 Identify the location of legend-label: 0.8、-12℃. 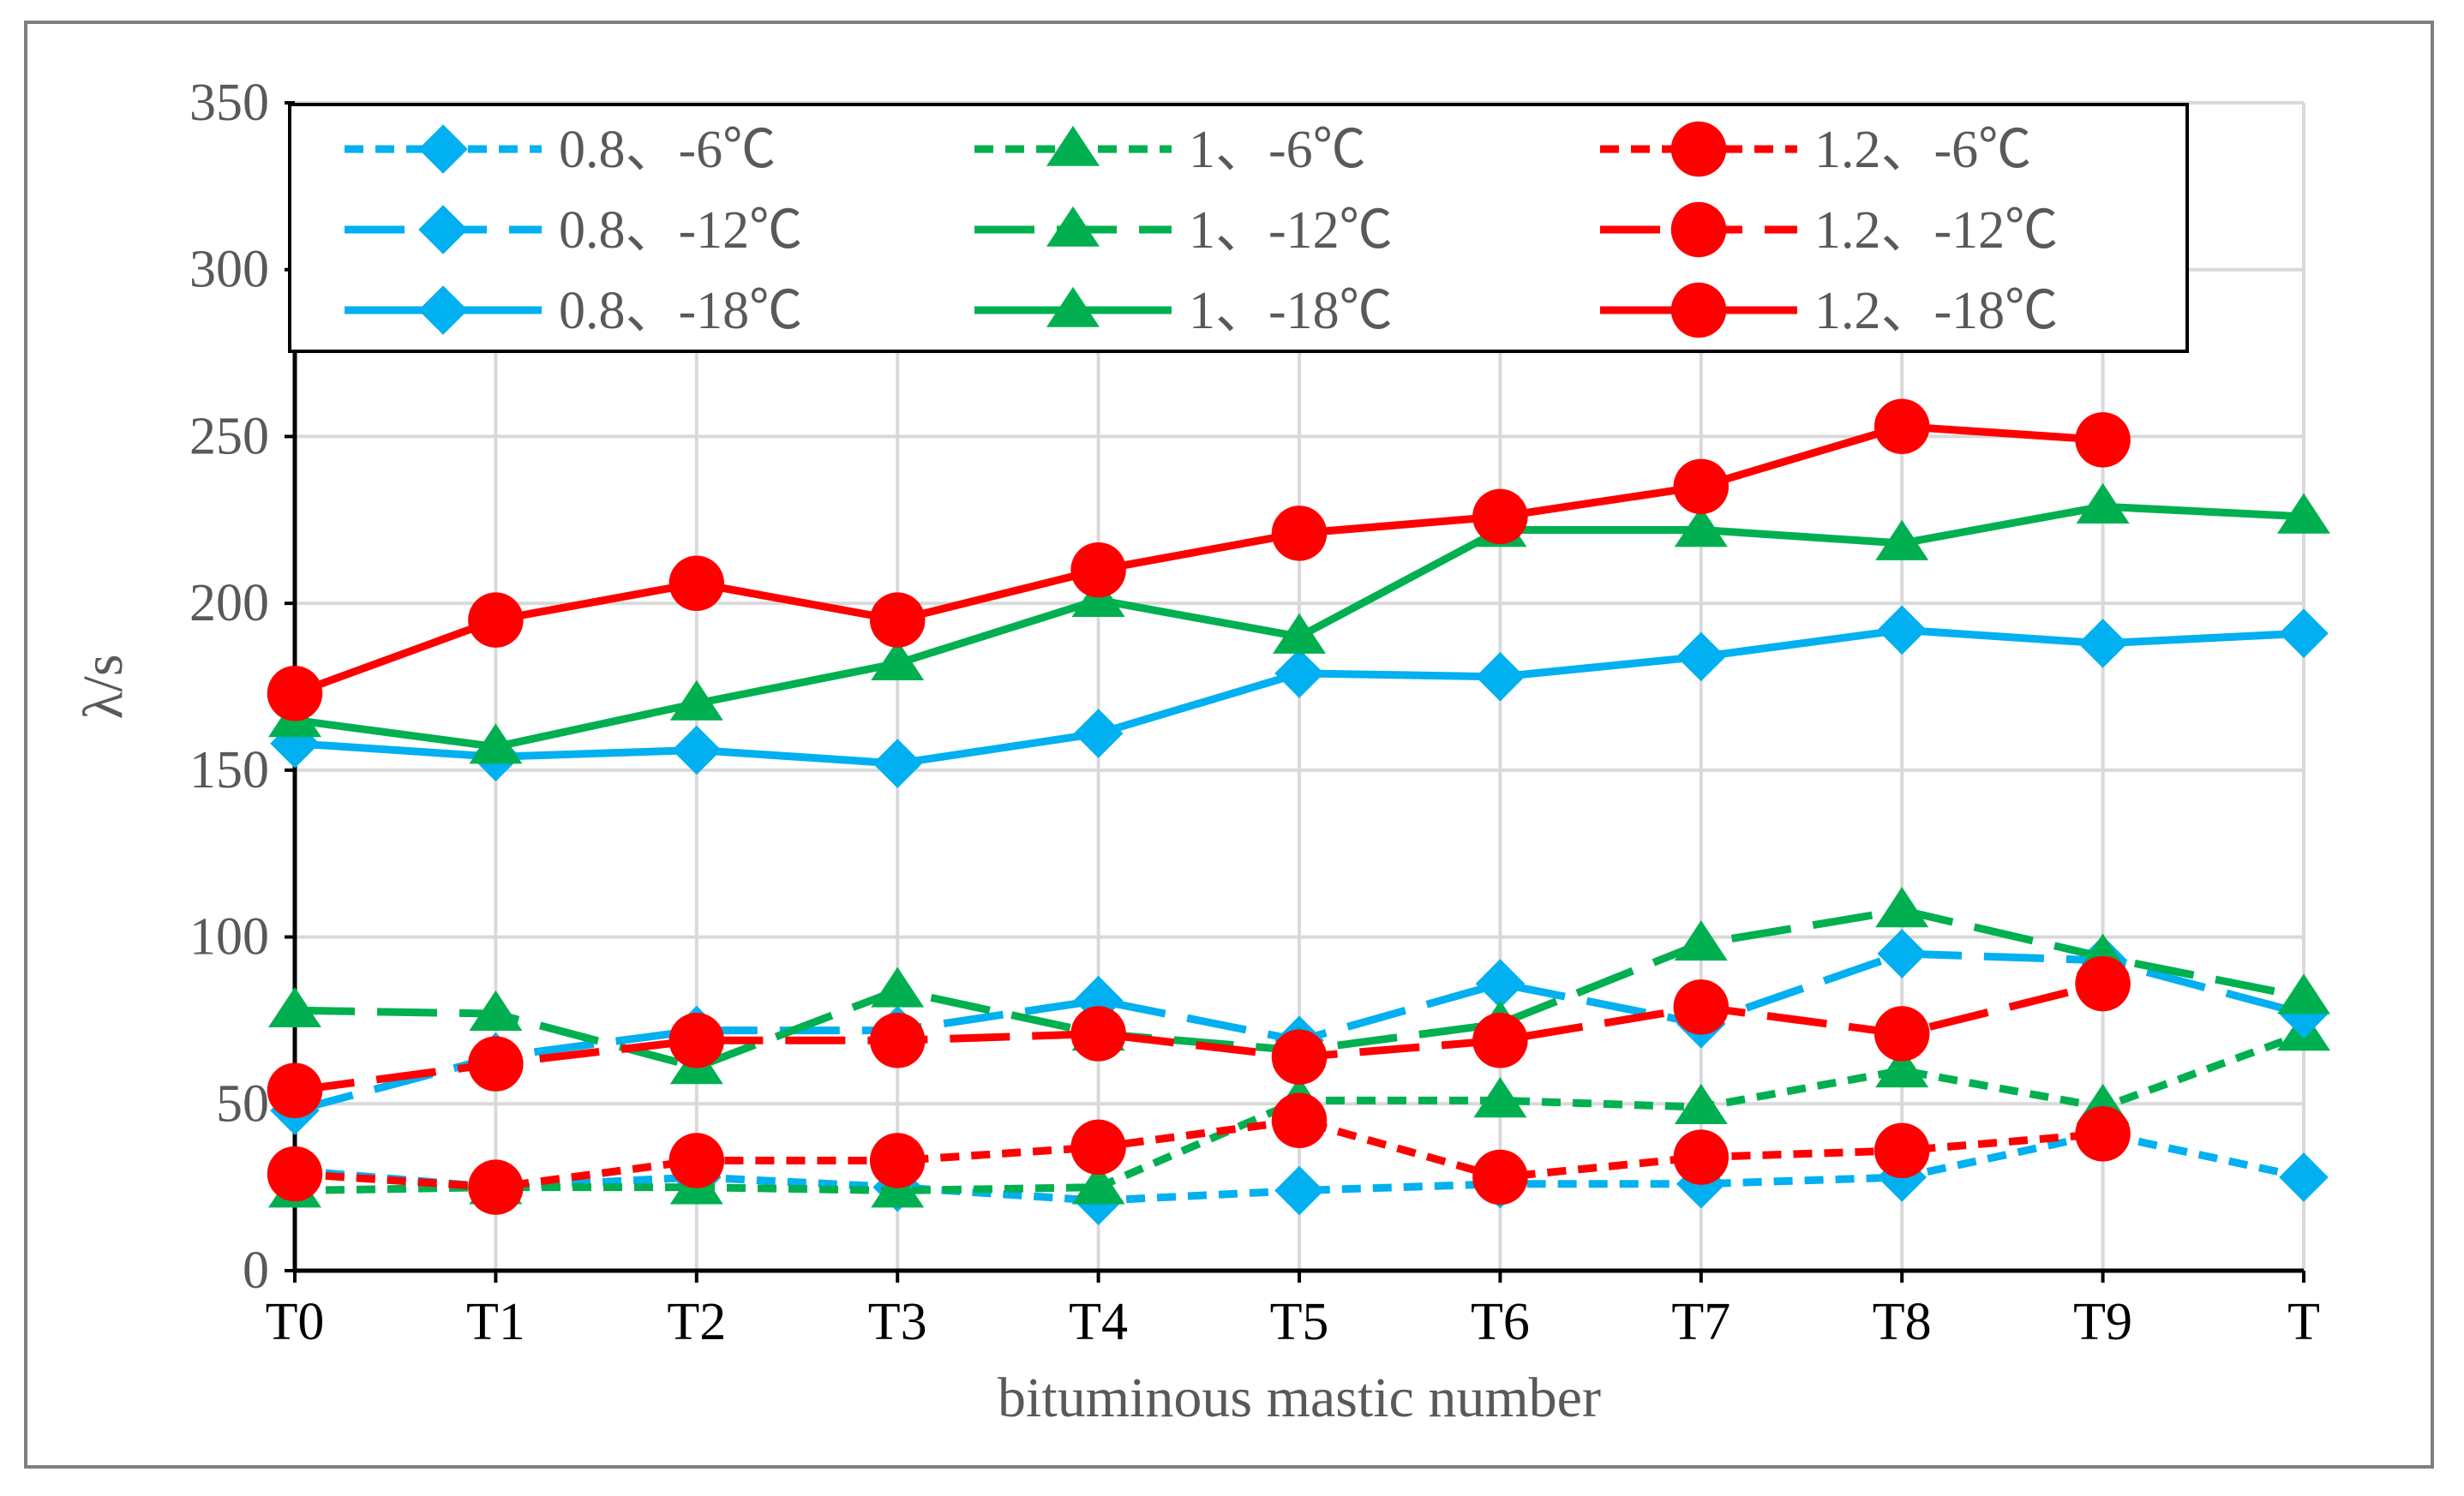
(680, 230).